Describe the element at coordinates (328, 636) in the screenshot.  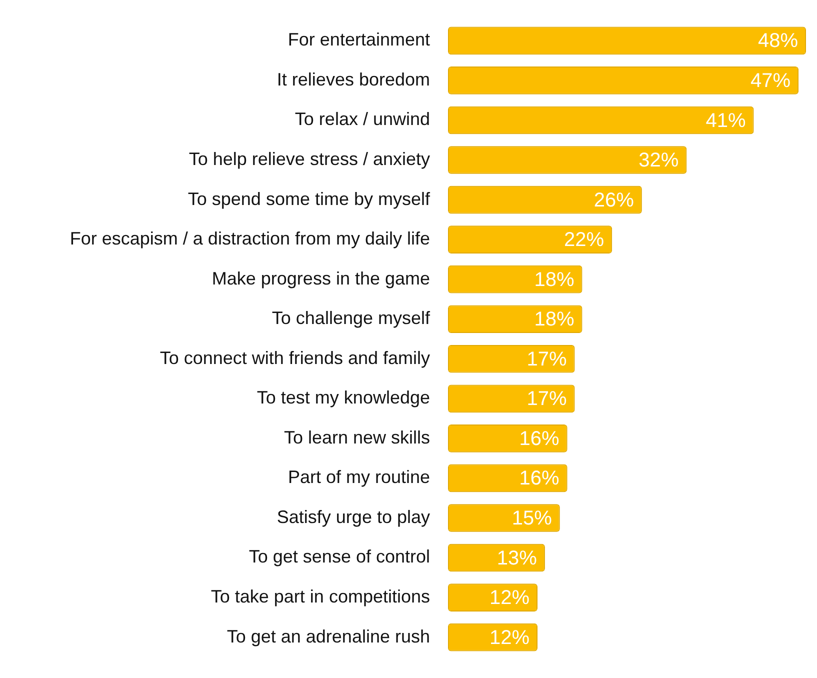
I see `y-tick-label: To get an adrenaline rush` at that location.